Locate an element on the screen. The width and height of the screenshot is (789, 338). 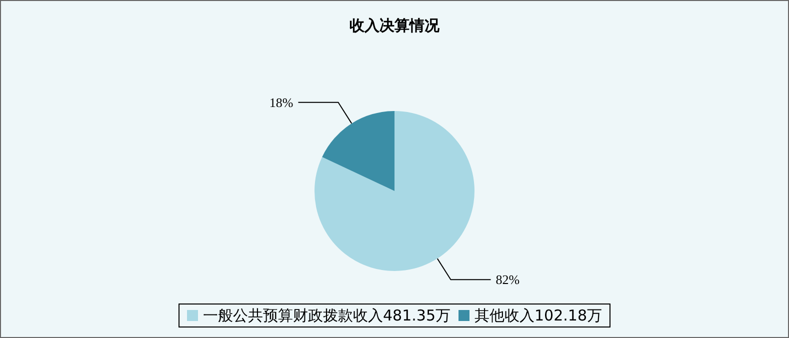
legend-label: 一般公共预算财政拨款收入481.35万 is located at coordinates (327, 315).